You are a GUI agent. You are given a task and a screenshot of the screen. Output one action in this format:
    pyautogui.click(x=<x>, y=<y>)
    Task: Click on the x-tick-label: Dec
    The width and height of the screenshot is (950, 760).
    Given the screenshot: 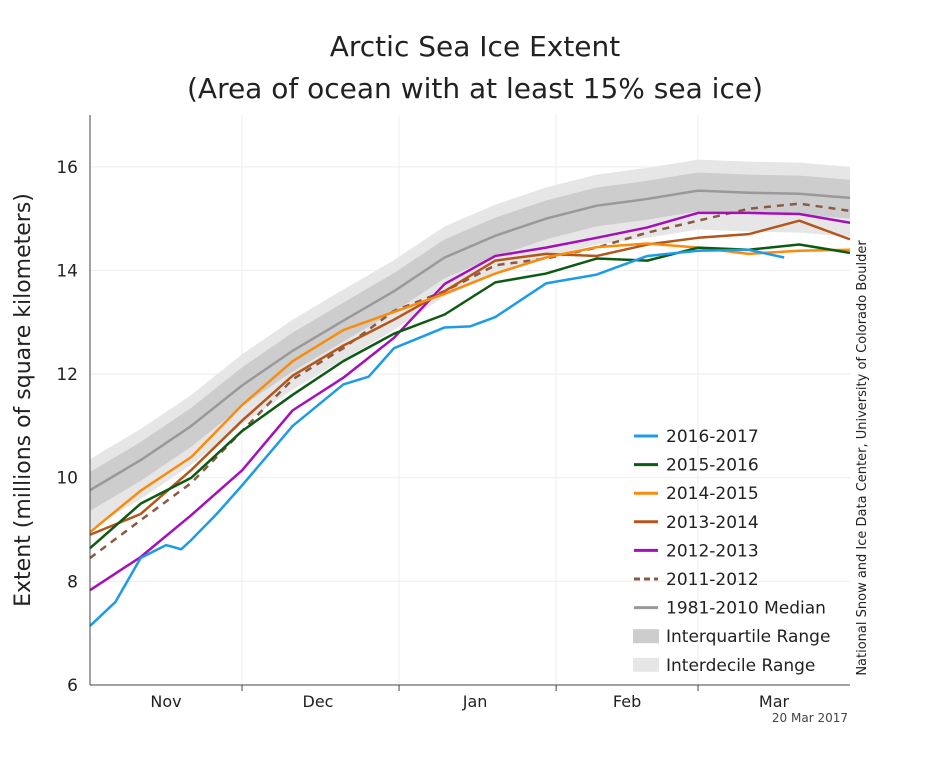 What is the action you would take?
    pyautogui.click(x=318, y=701)
    